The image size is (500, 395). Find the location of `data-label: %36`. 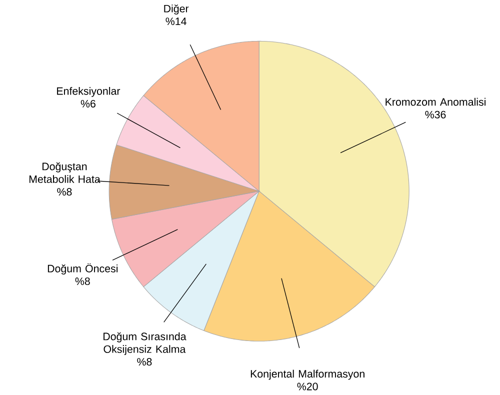

data-label: %36 is located at coordinates (435, 114).